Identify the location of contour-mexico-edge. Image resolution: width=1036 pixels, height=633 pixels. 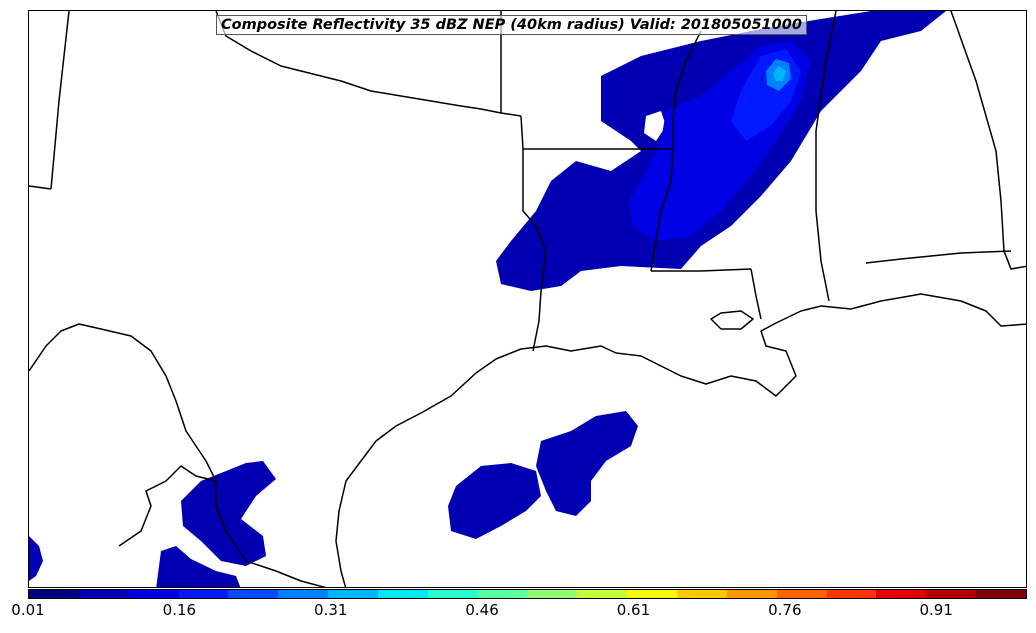
(36, 558).